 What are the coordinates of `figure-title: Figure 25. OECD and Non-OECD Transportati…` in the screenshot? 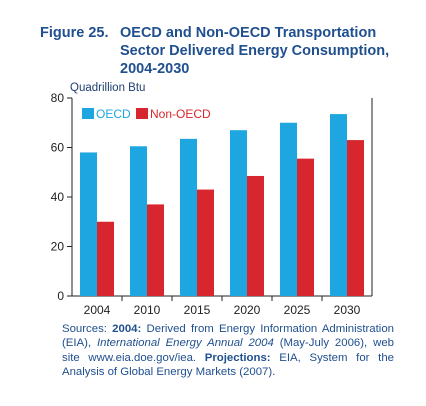 It's located at (225, 51).